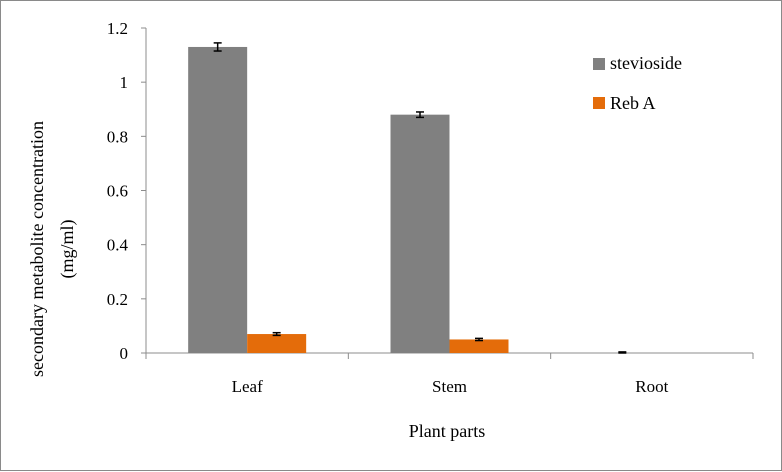  I want to click on legend-swatch-reb-a, so click(599, 103).